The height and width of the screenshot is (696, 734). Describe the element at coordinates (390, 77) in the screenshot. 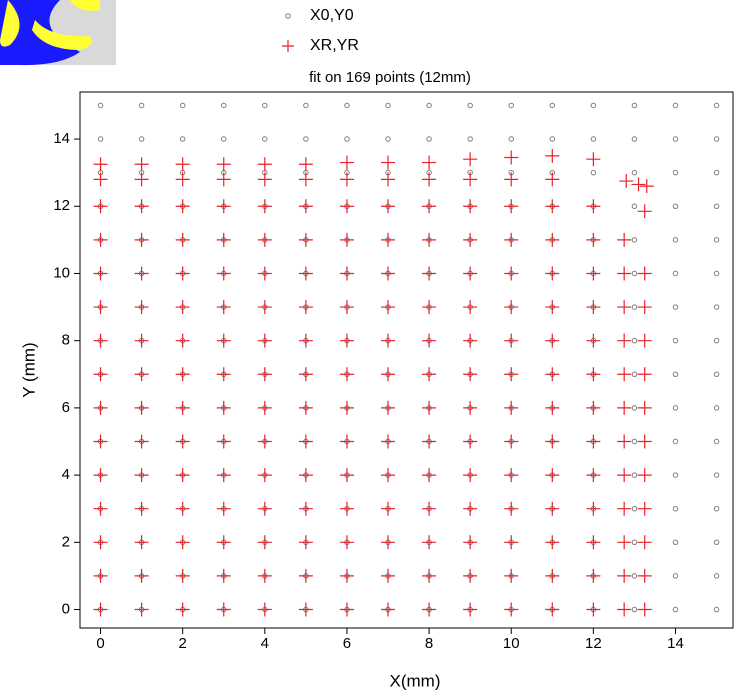

I see `chart-title: fit on 169 points (12mm)` at that location.